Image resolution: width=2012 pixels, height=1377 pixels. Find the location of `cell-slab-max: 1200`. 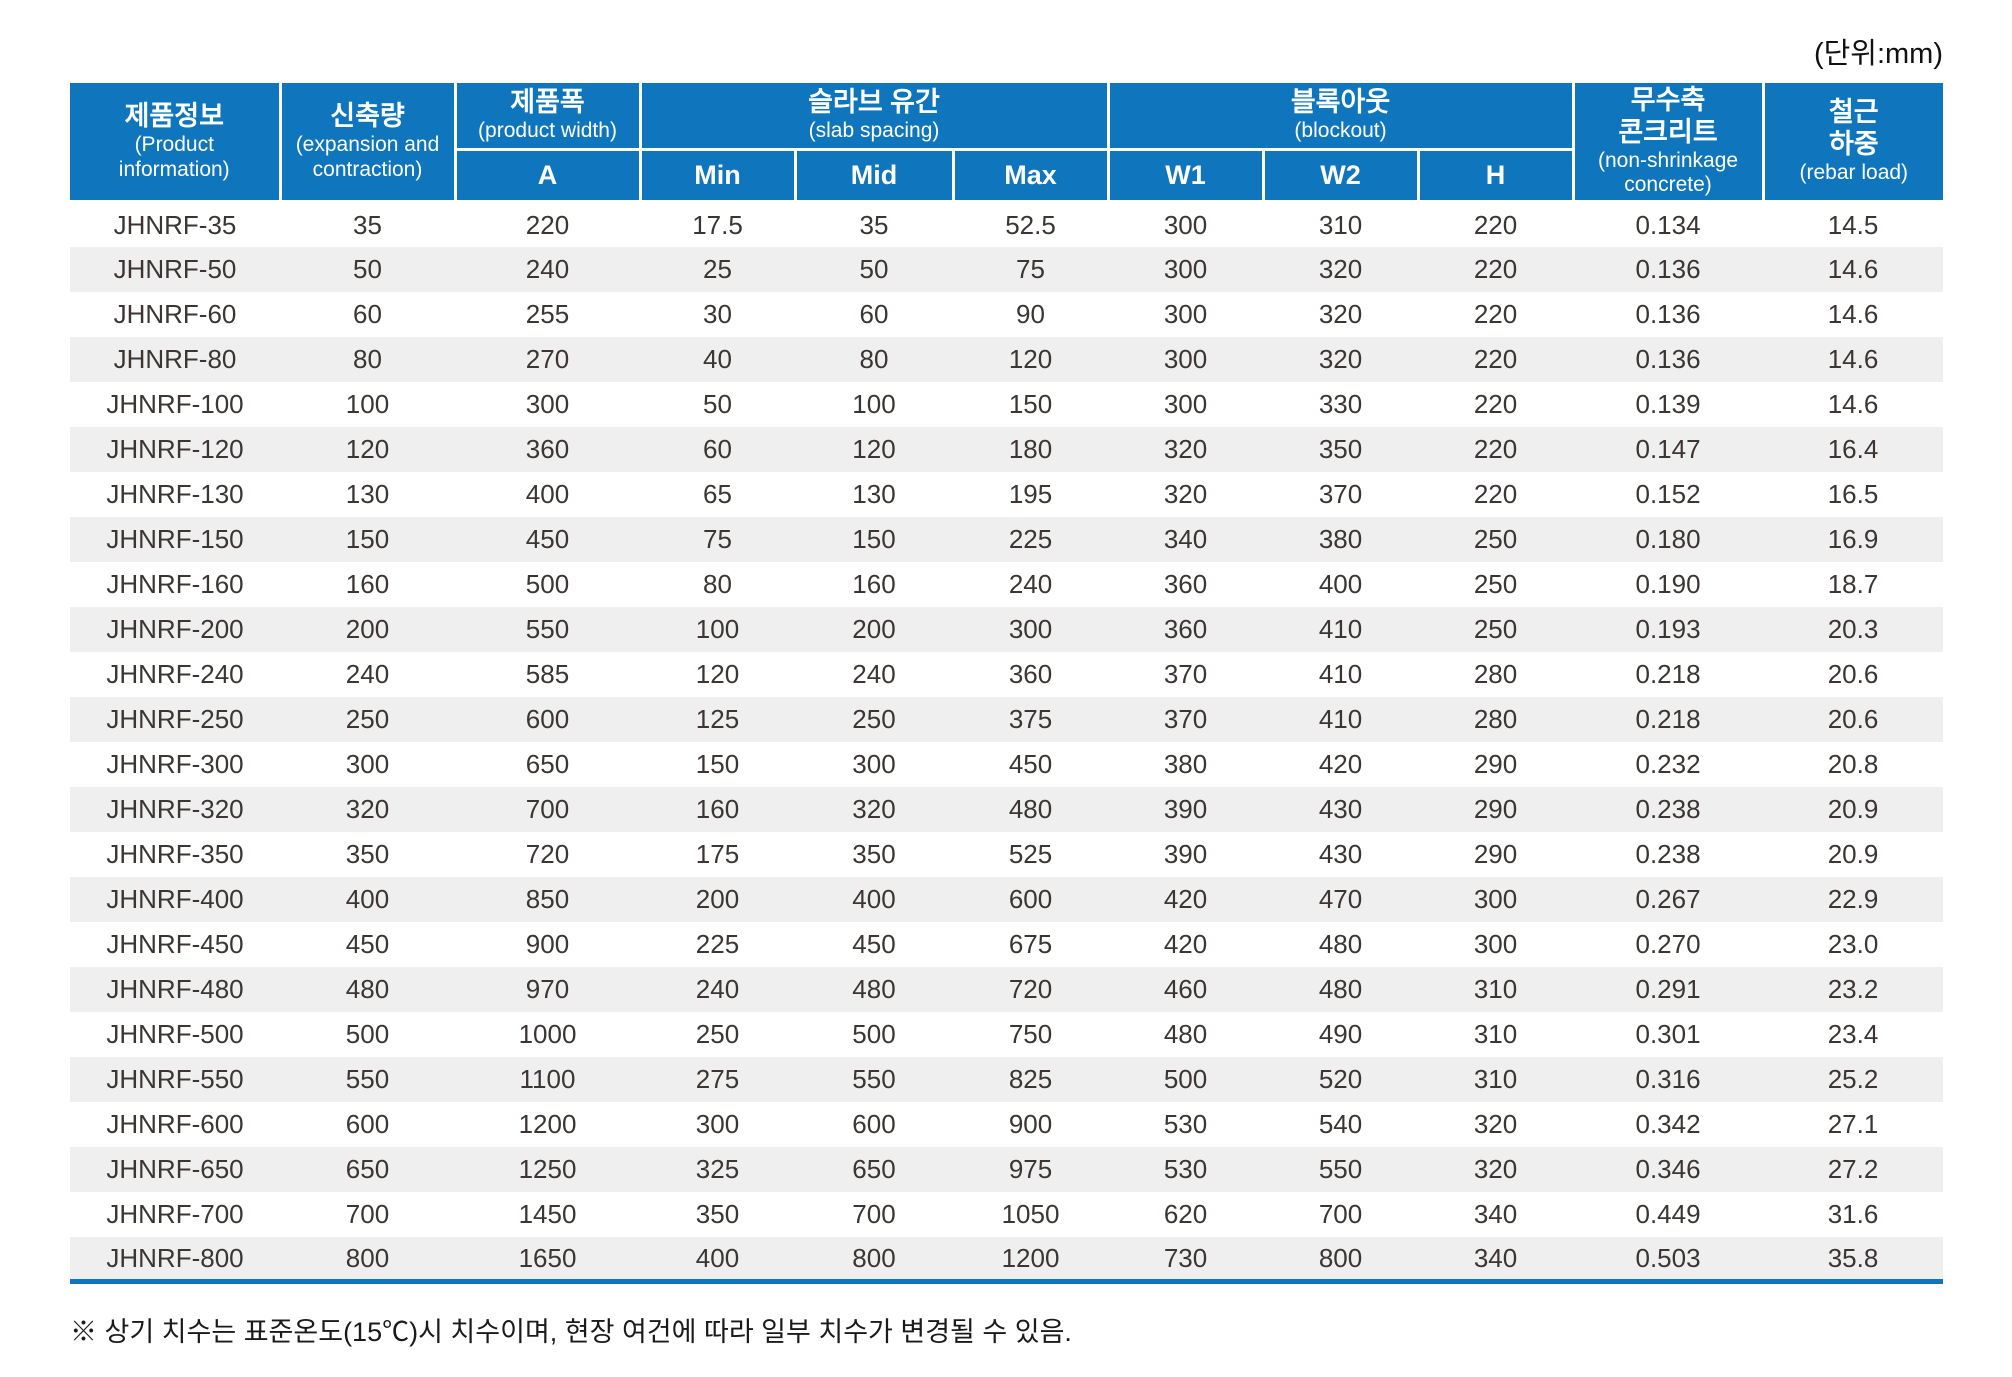

cell-slab-max: 1200 is located at coordinates (1030, 1257).